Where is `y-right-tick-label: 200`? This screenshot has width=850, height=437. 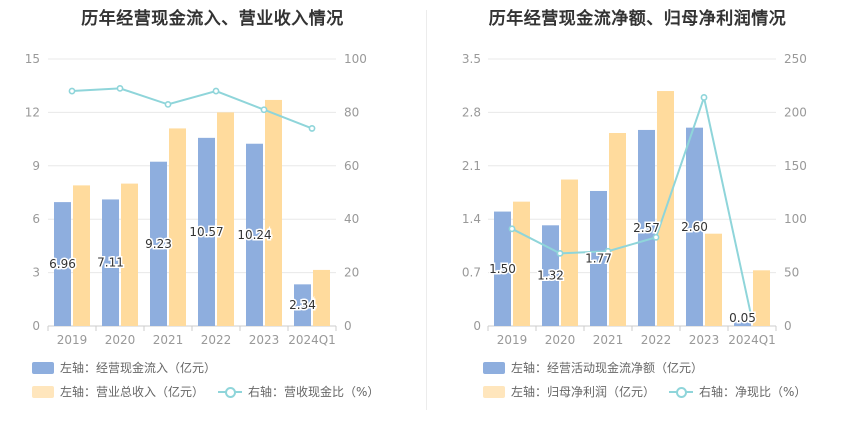 y-right-tick-label: 200 is located at coordinates (795, 112).